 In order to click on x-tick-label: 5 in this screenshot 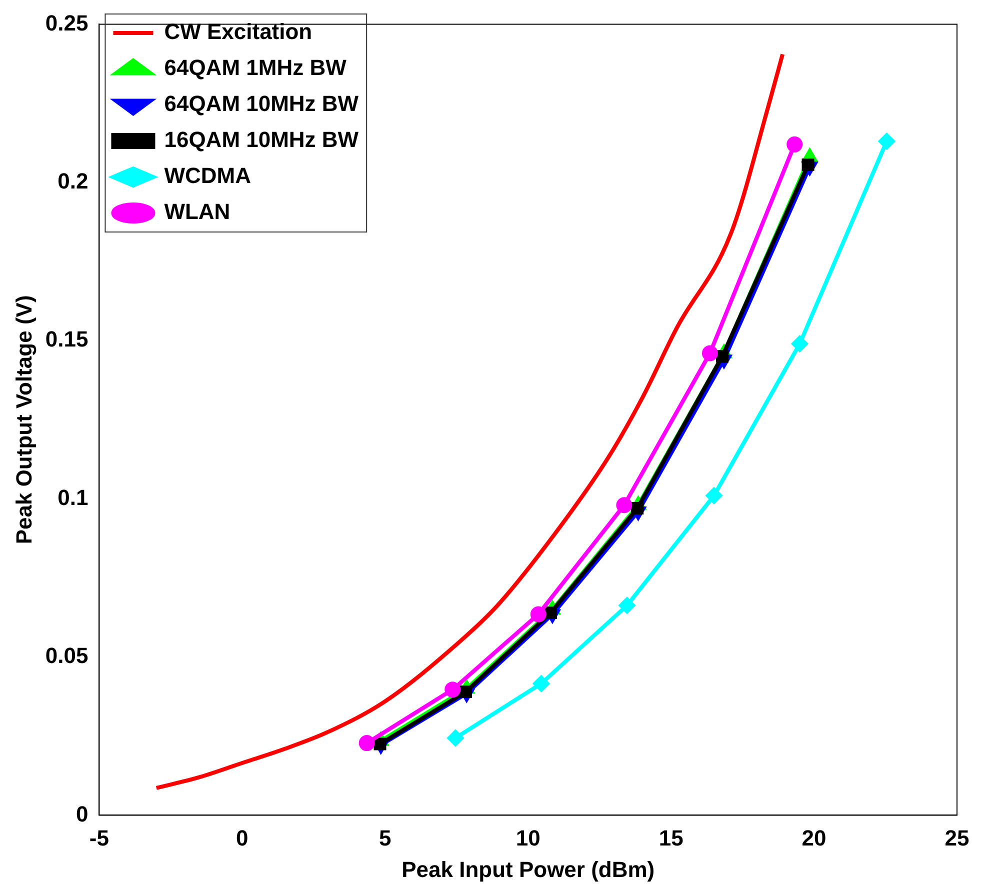, I will do `click(385, 837)`.